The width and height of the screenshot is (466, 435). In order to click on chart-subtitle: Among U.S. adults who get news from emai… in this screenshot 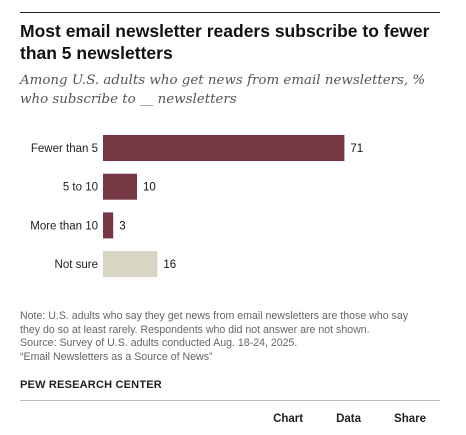, I will do `click(223, 90)`.